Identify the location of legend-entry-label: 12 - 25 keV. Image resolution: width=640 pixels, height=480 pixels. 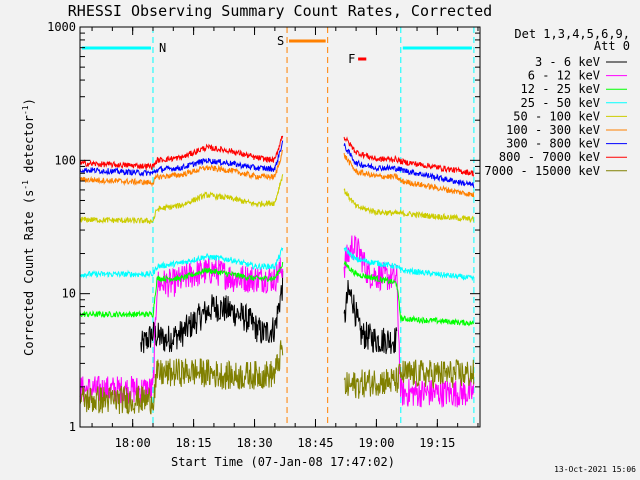
(560, 89).